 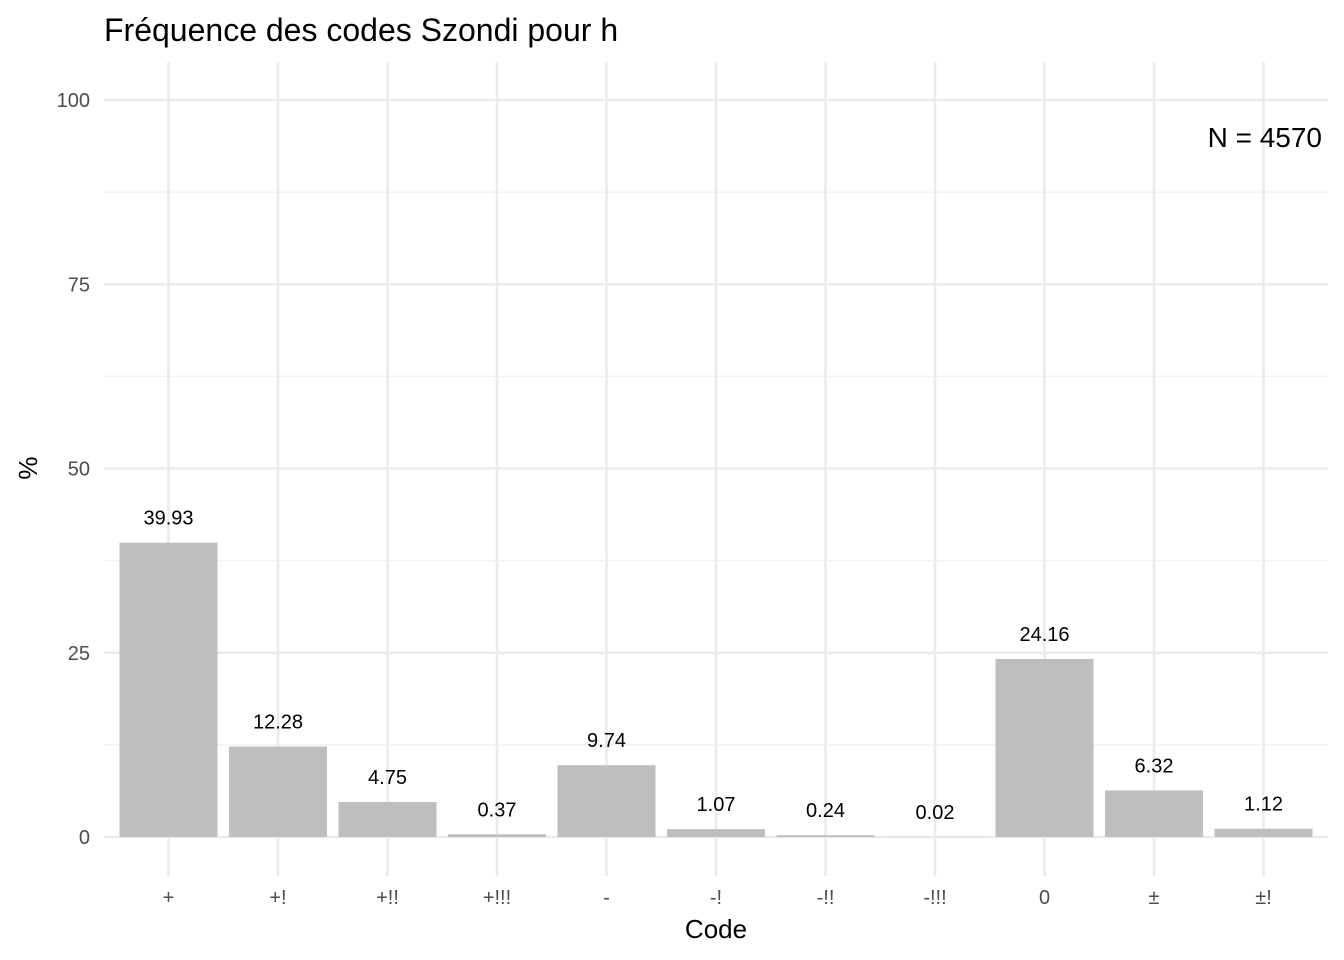 I want to click on bar-value-label: 39.93, so click(x=168, y=519).